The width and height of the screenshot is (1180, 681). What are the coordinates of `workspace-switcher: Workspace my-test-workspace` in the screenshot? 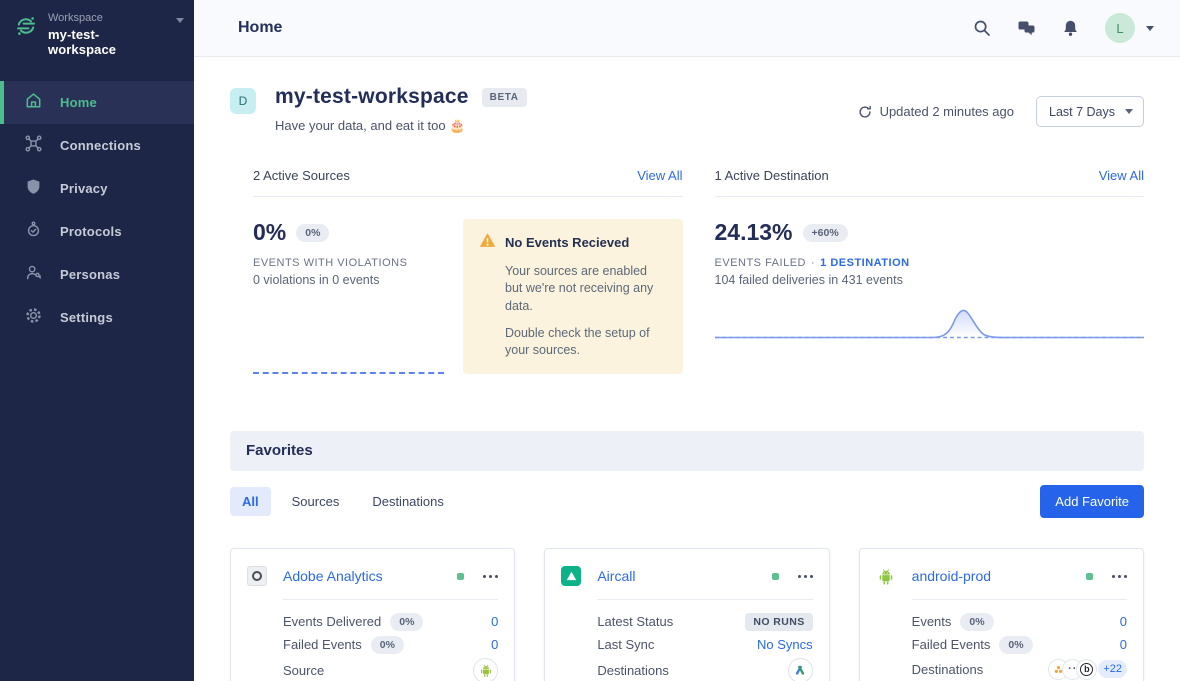 It's located at (97, 35).